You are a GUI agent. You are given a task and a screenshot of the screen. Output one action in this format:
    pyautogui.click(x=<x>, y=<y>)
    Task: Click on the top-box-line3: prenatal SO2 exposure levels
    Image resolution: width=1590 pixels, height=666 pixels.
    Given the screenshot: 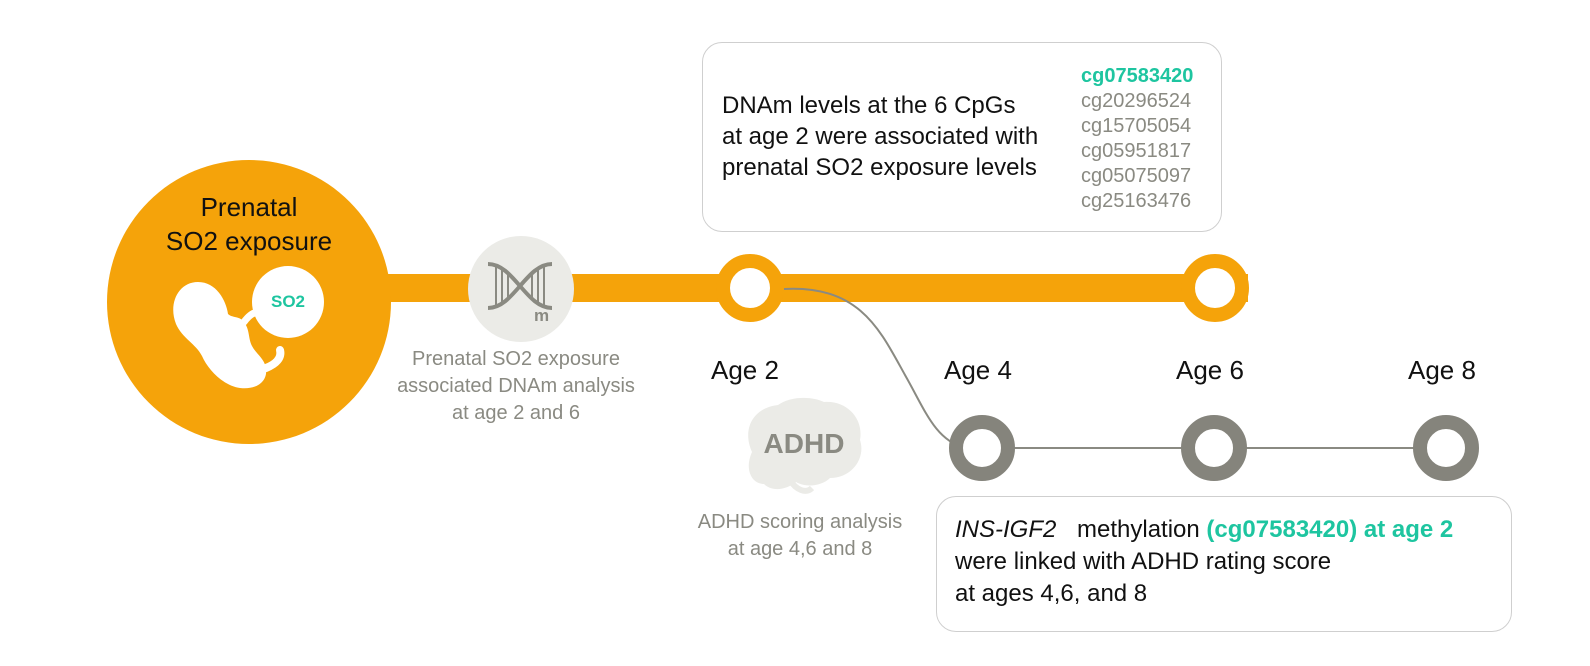 What is the action you would take?
    pyautogui.click(x=879, y=167)
    